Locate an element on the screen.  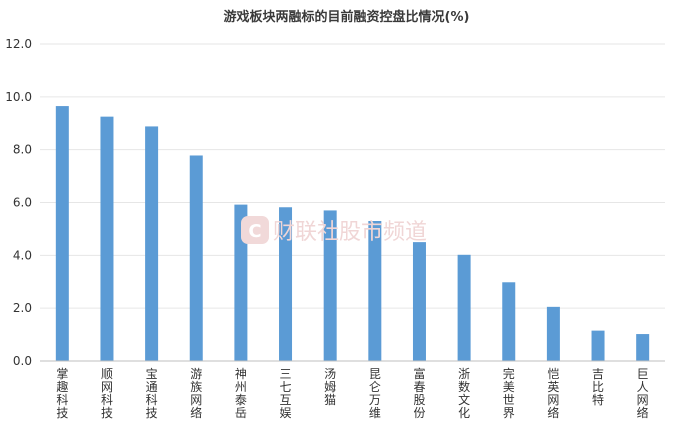
x-category-label: 巨人网络 is located at coordinates (643, 393).